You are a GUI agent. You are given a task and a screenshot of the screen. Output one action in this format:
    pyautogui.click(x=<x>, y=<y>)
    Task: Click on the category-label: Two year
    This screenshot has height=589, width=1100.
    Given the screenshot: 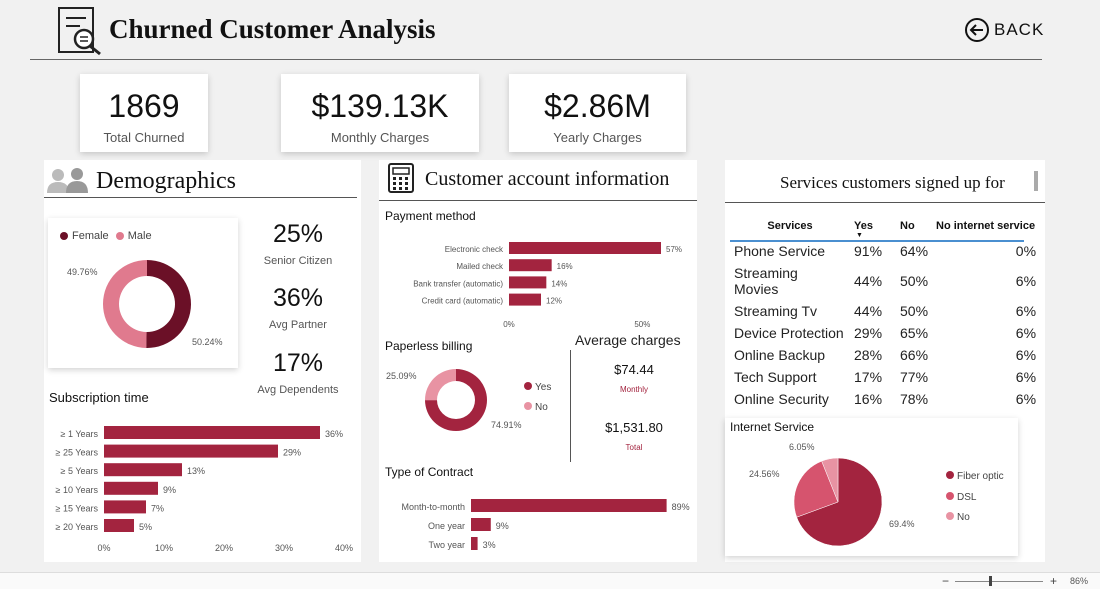 What is the action you would take?
    pyautogui.click(x=446, y=545)
    